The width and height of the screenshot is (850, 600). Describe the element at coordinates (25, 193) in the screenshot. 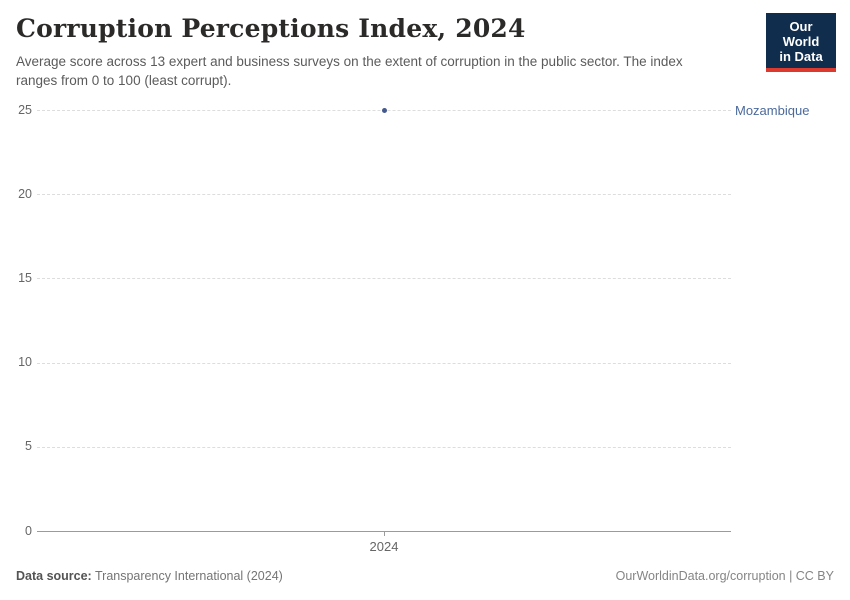

I see `y-tick-label: 20` at that location.